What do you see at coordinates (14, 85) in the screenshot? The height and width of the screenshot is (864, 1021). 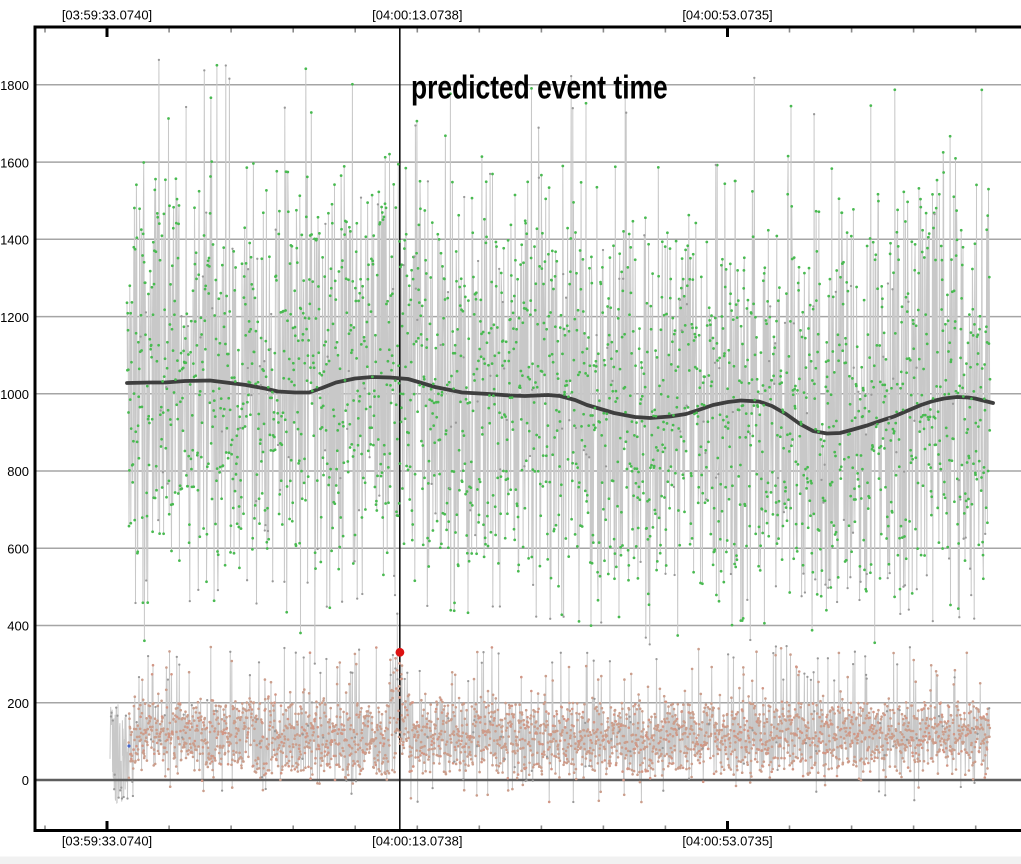 I see `svg-text: 1800` at bounding box center [14, 85].